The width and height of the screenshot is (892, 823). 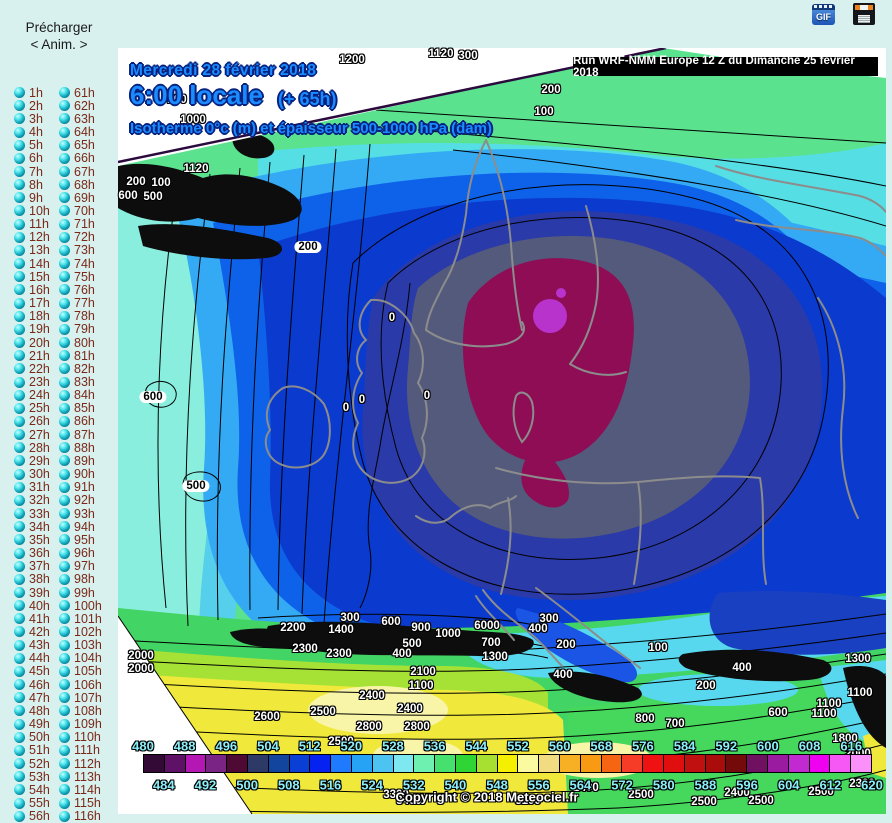 What do you see at coordinates (39, 671) in the screenshot?
I see `timestep-link: 45h` at bounding box center [39, 671].